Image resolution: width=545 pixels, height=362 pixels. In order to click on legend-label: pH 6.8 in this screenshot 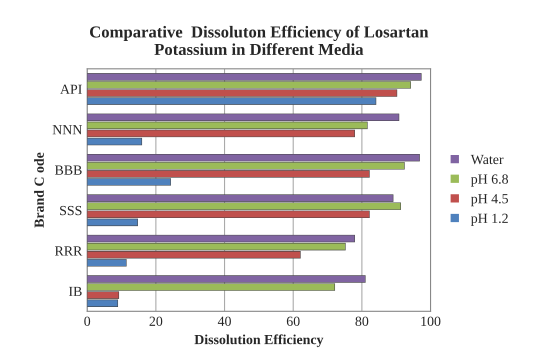, I will do `click(489, 180)`.